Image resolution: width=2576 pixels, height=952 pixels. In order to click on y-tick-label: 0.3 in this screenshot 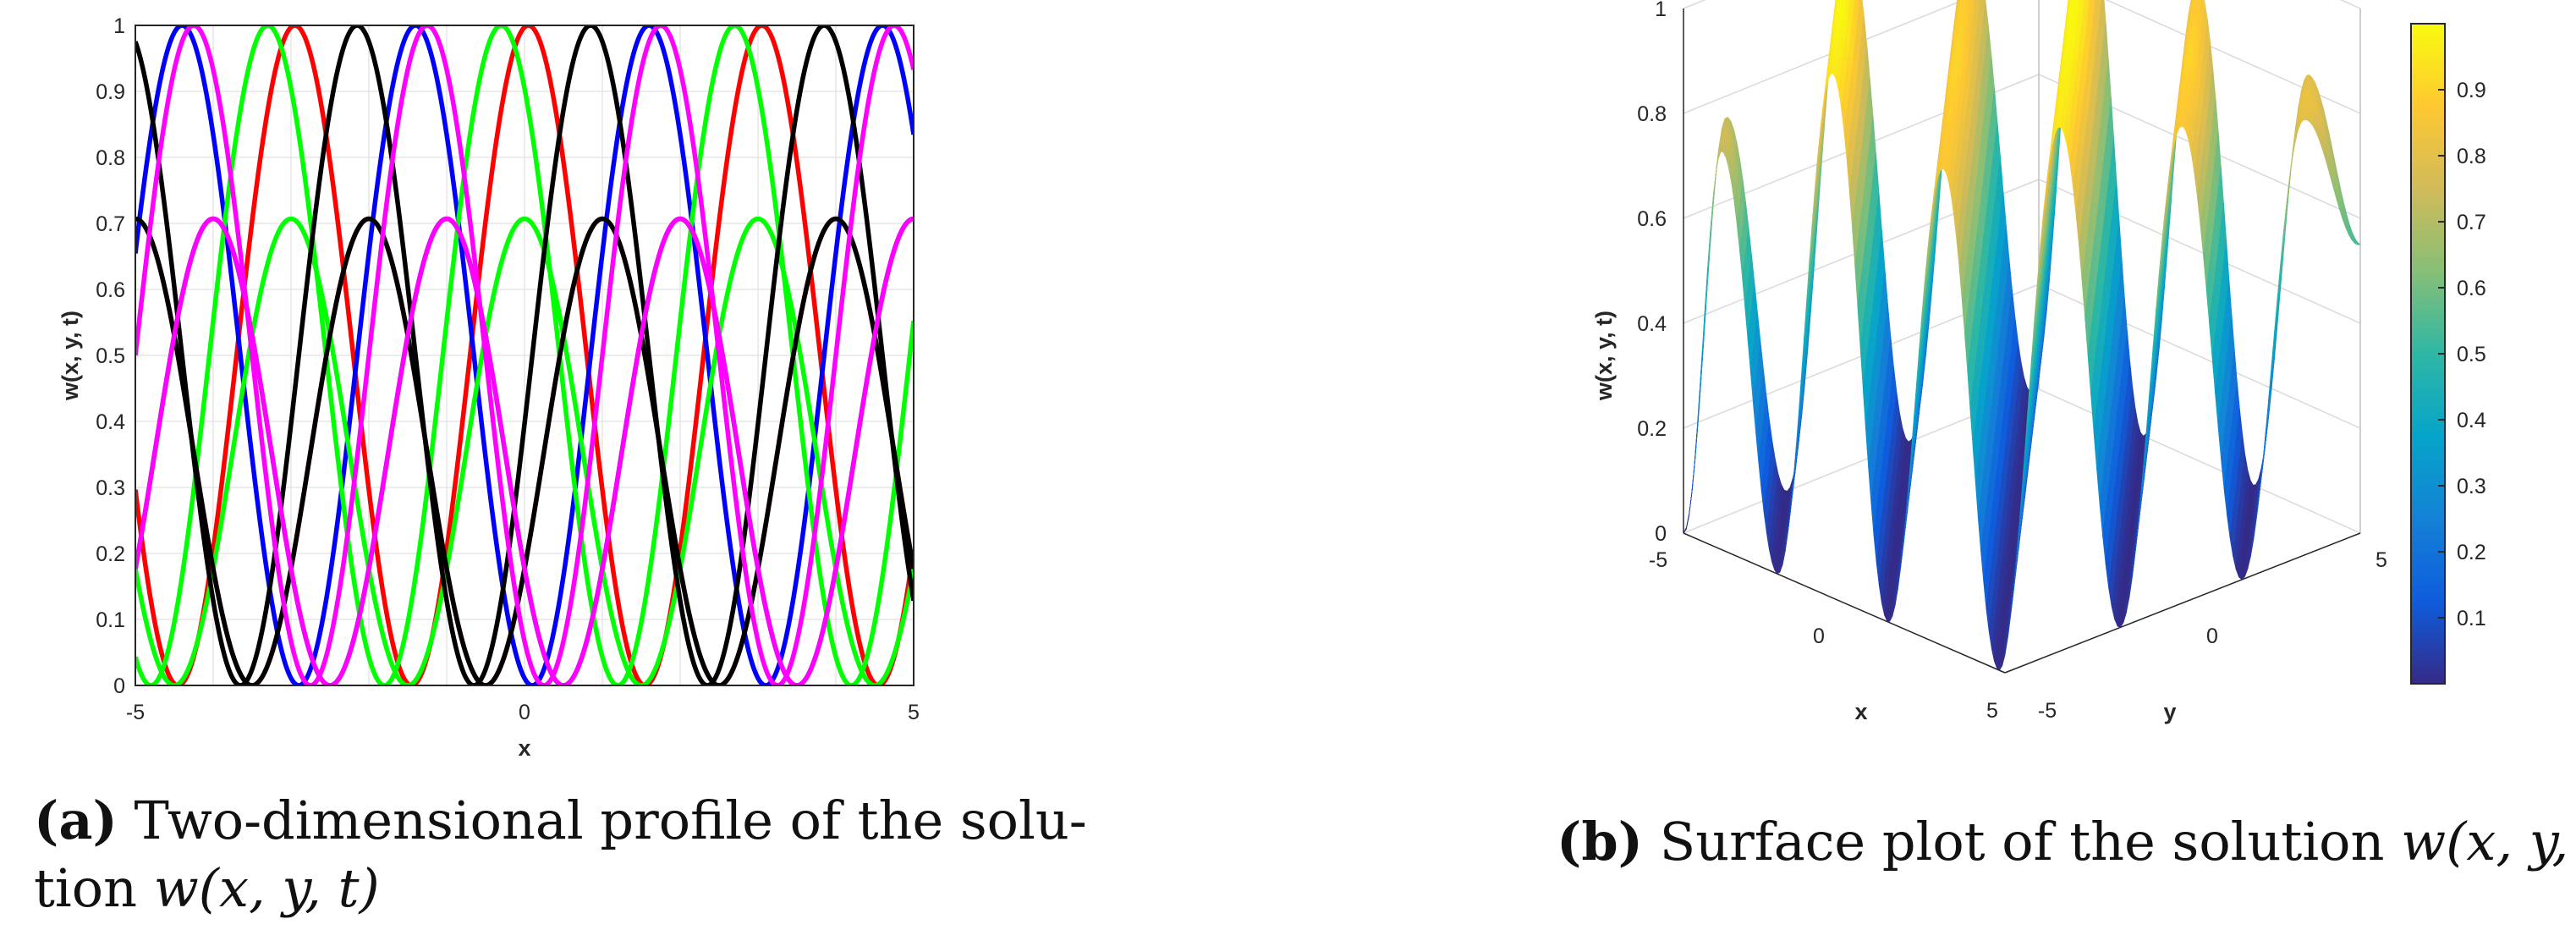, I will do `click(111, 488)`.